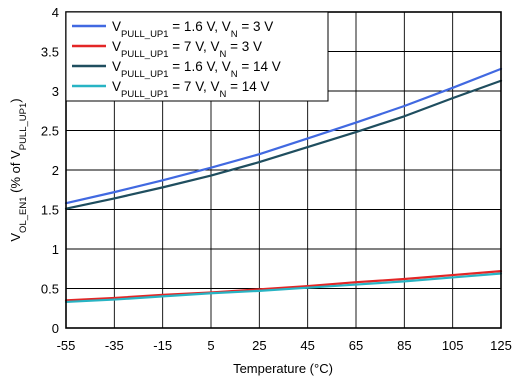  What do you see at coordinates (50, 210) in the screenshot?
I see `y-tick-label: 1.5` at bounding box center [50, 210].